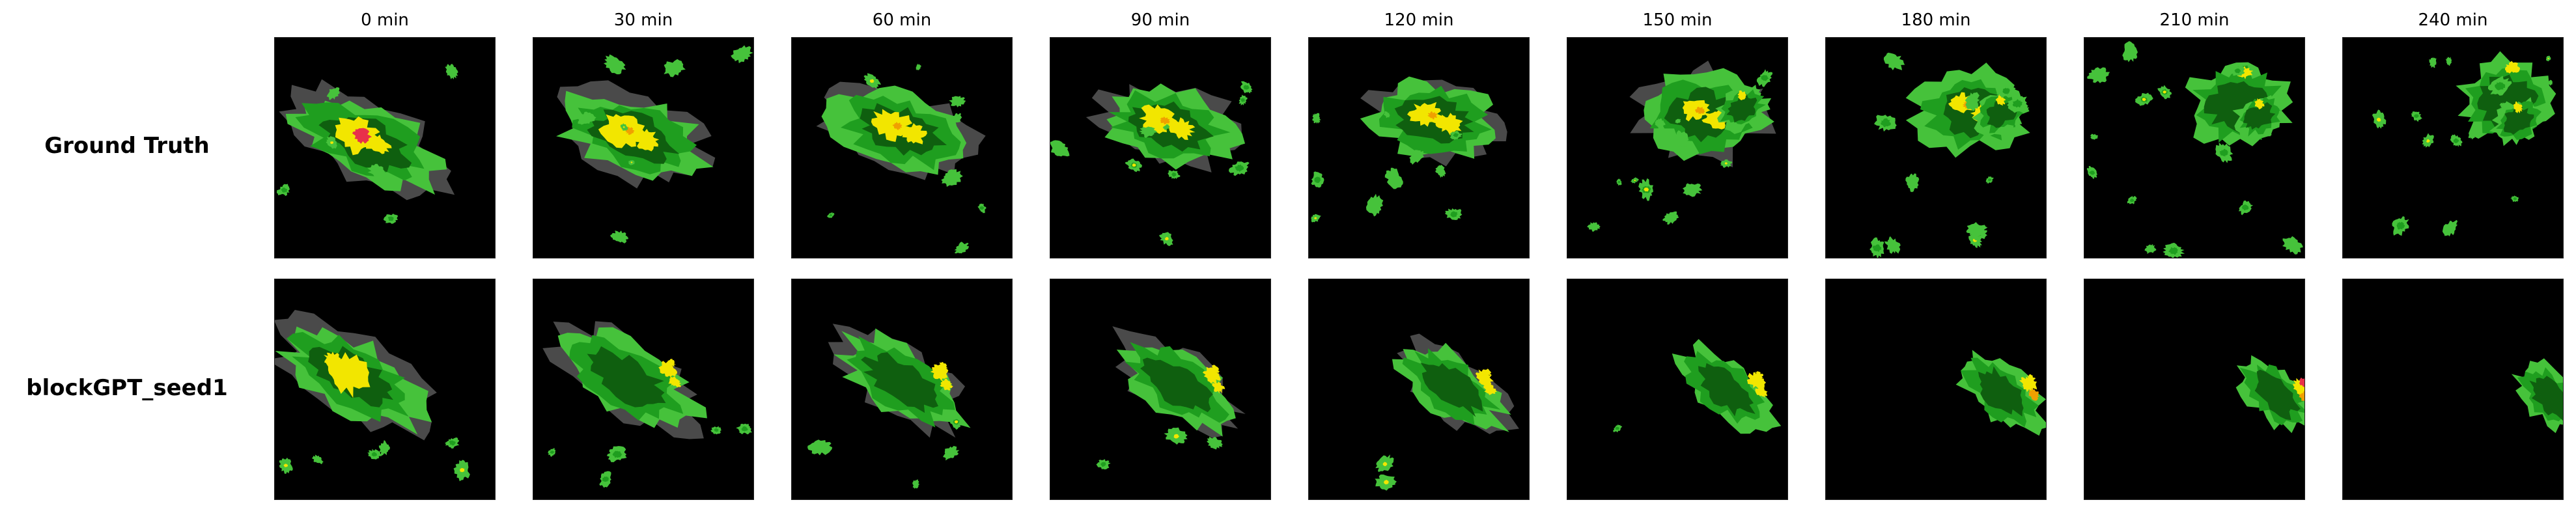 The image size is (2576, 513). What do you see at coordinates (2453, 20) in the screenshot?
I see `column-title-8: 240 min` at bounding box center [2453, 20].